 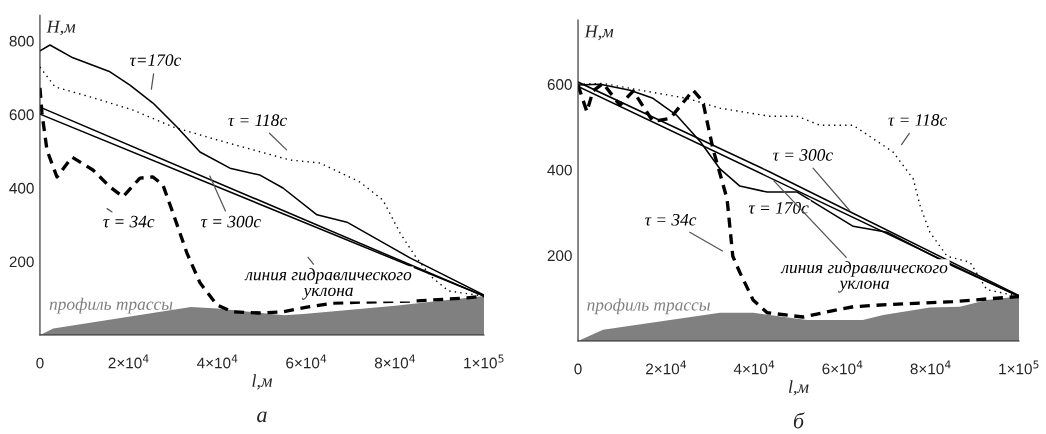 I want to click on text: а, so click(x=262, y=417).